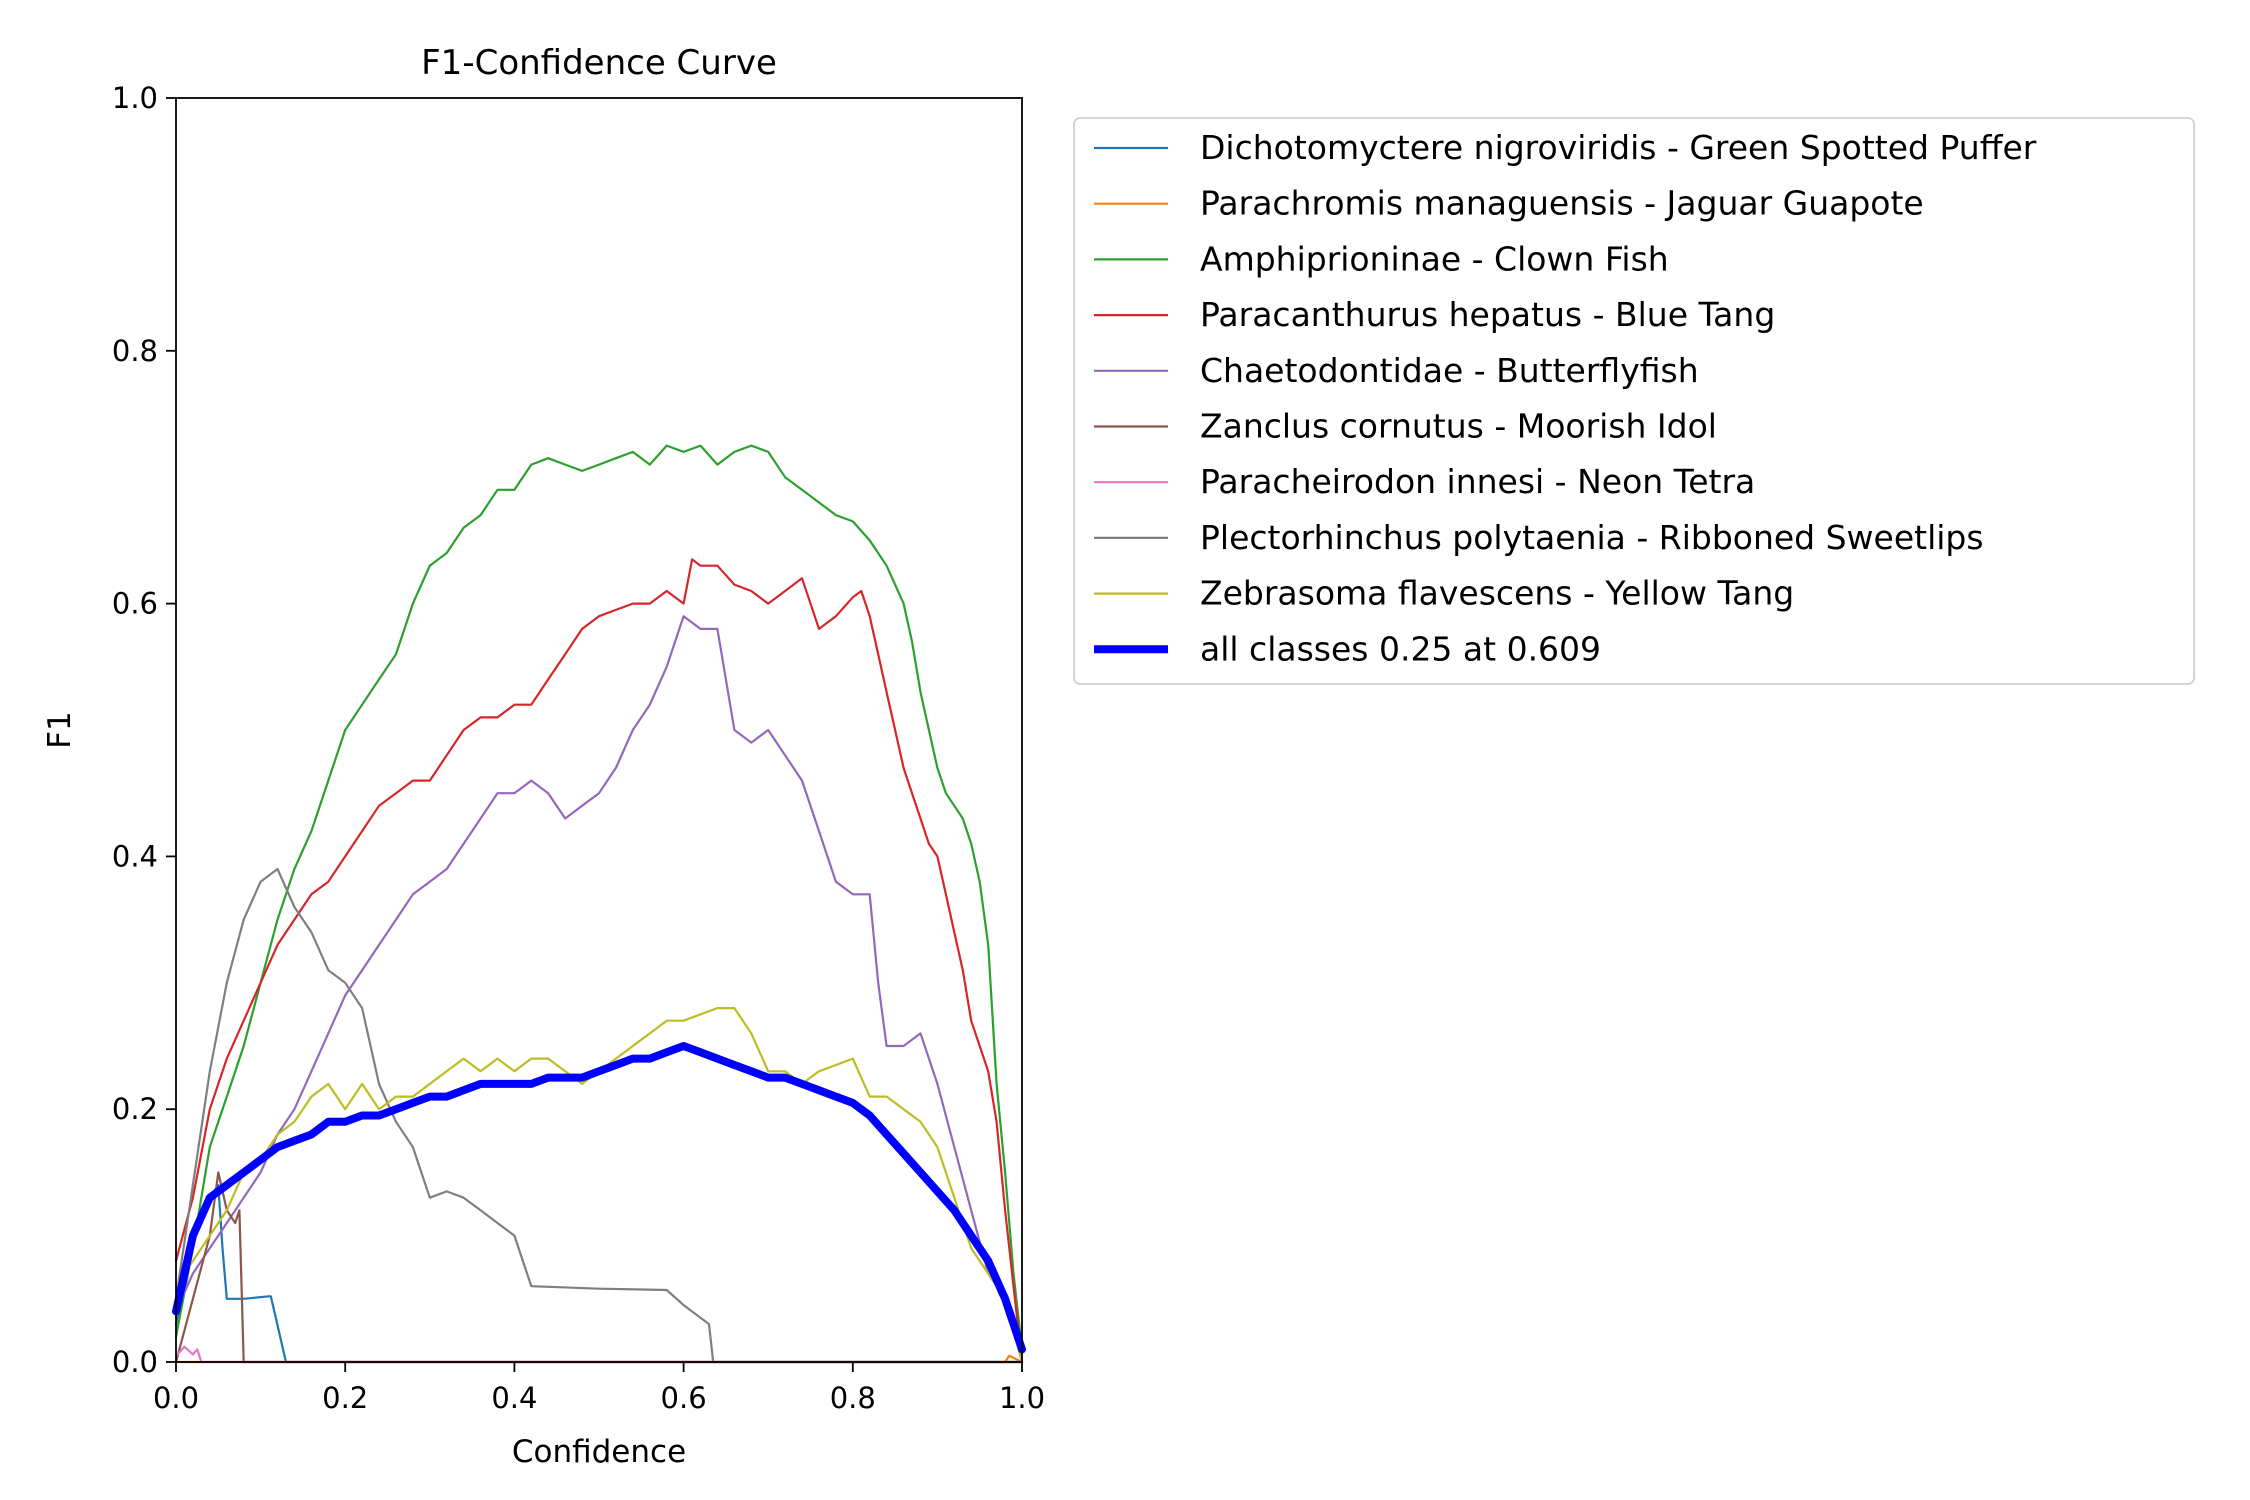 The width and height of the screenshot is (2250, 1500). I want to click on y-tick-label: 0.6, so click(135, 604).